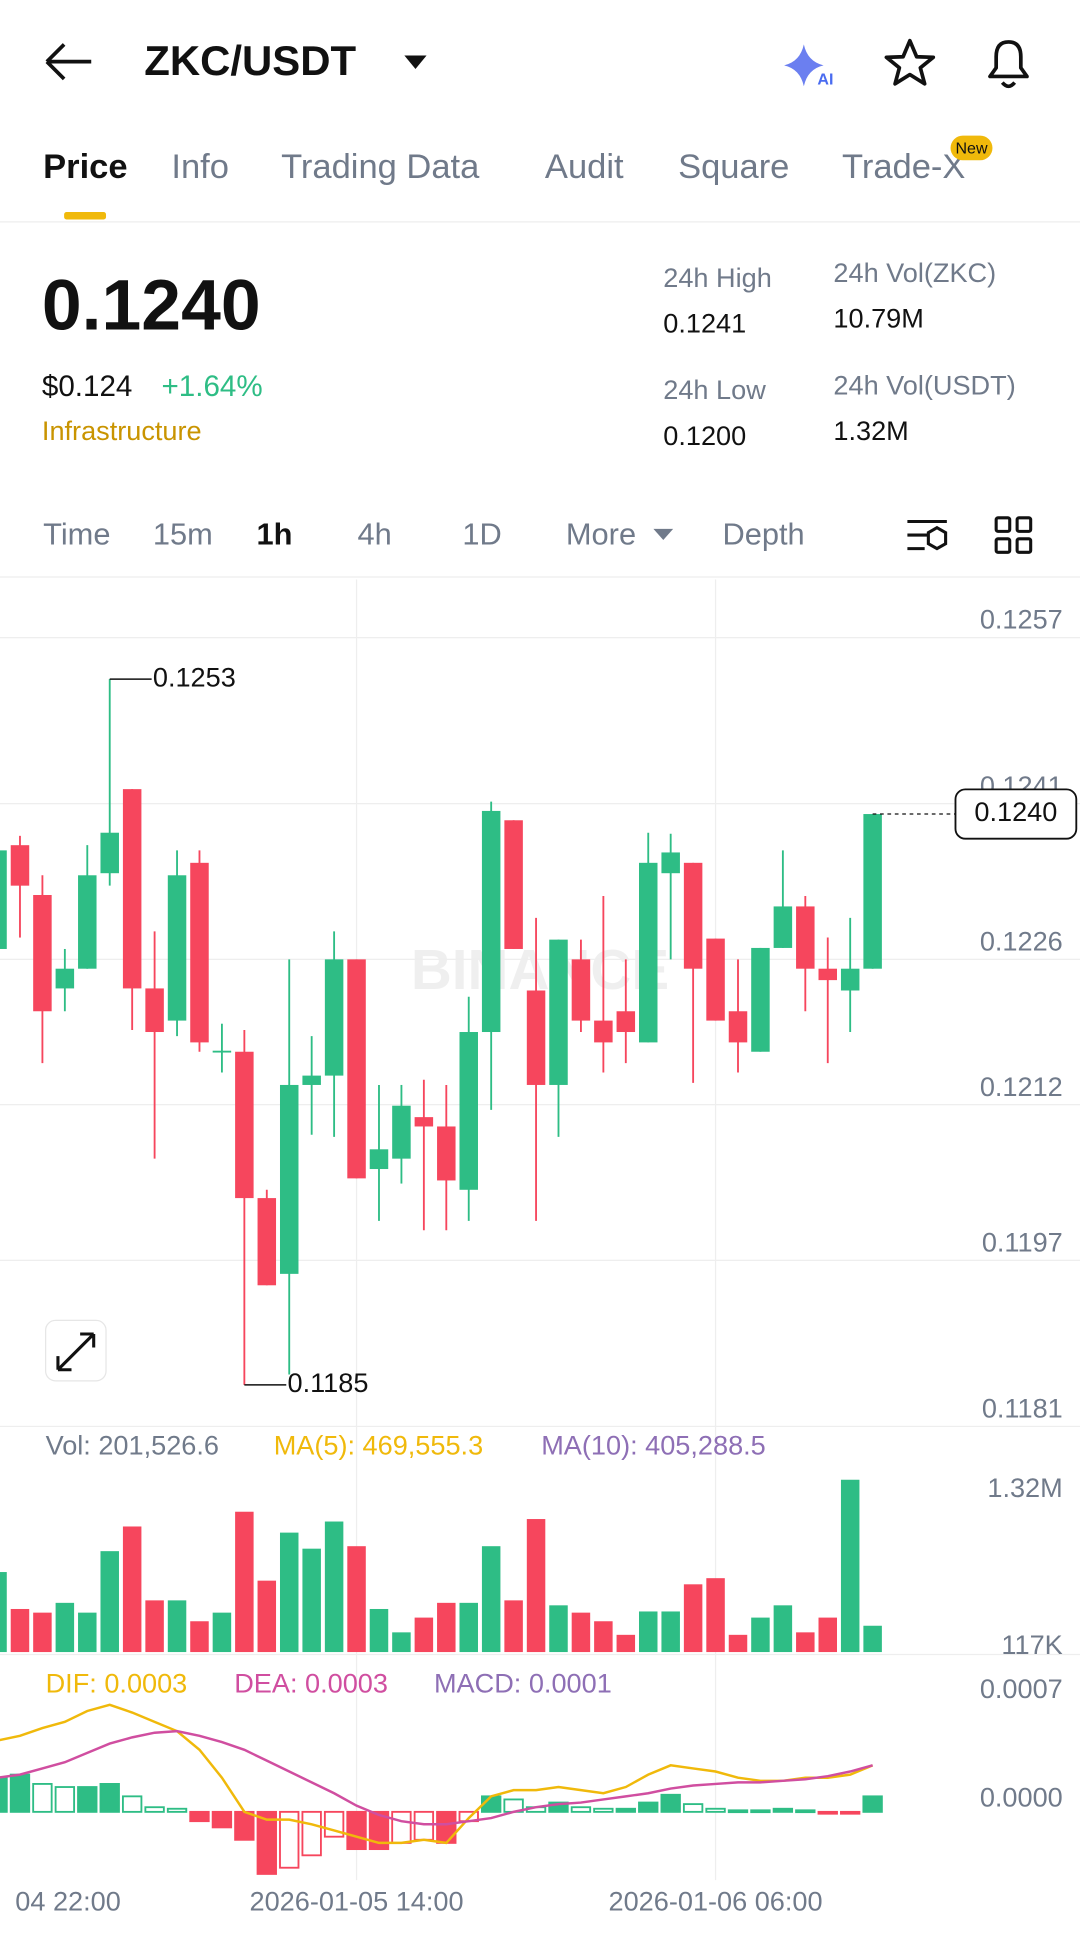 The width and height of the screenshot is (1080, 1936). I want to click on stat-label: 24h Vol(ZKC), so click(914, 272).